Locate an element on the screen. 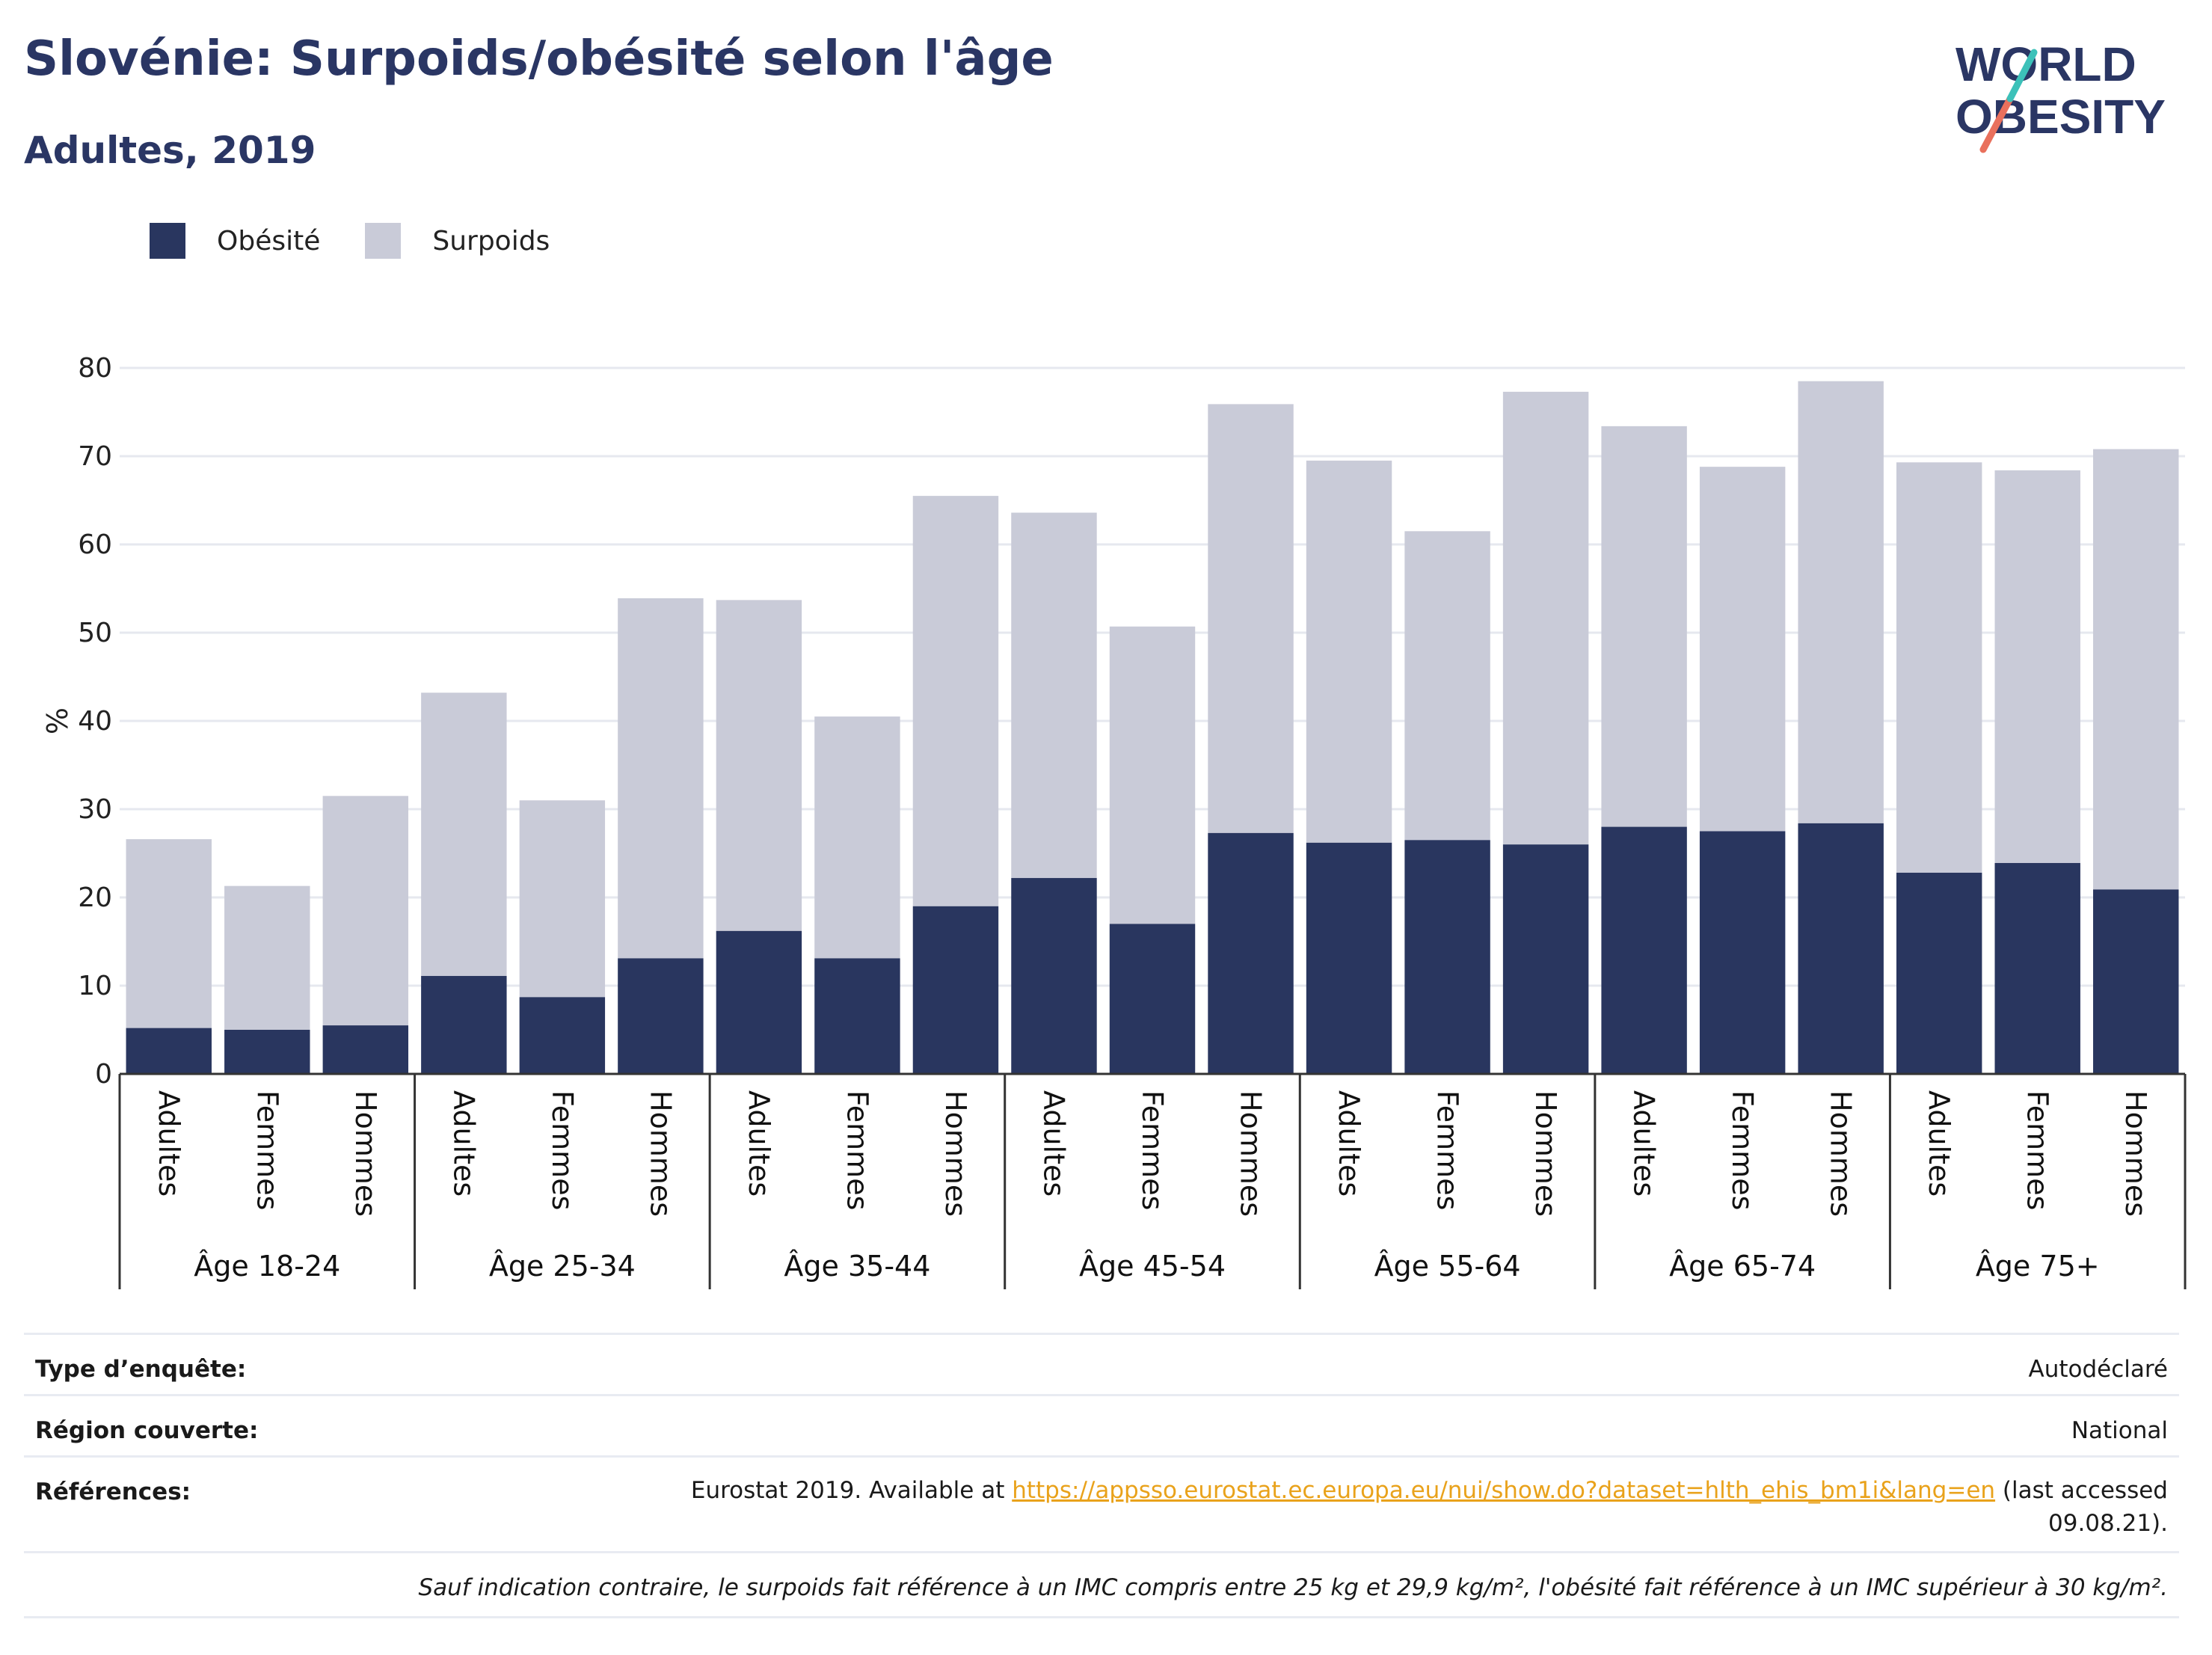 This screenshot has width=2212, height=1655. world-obesity-logo: WORLD OBESITY is located at coordinates (2061, 95).